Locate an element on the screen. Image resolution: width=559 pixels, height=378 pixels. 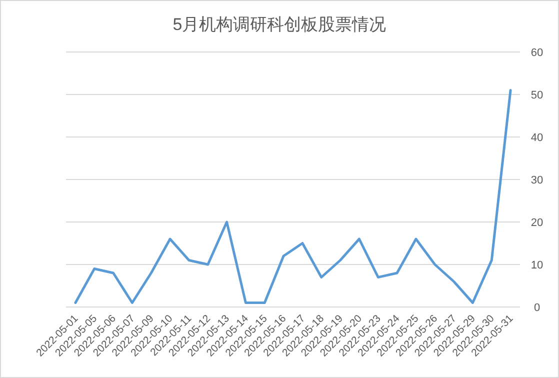
y-tick-label: 10 is located at coordinates (537, 266).